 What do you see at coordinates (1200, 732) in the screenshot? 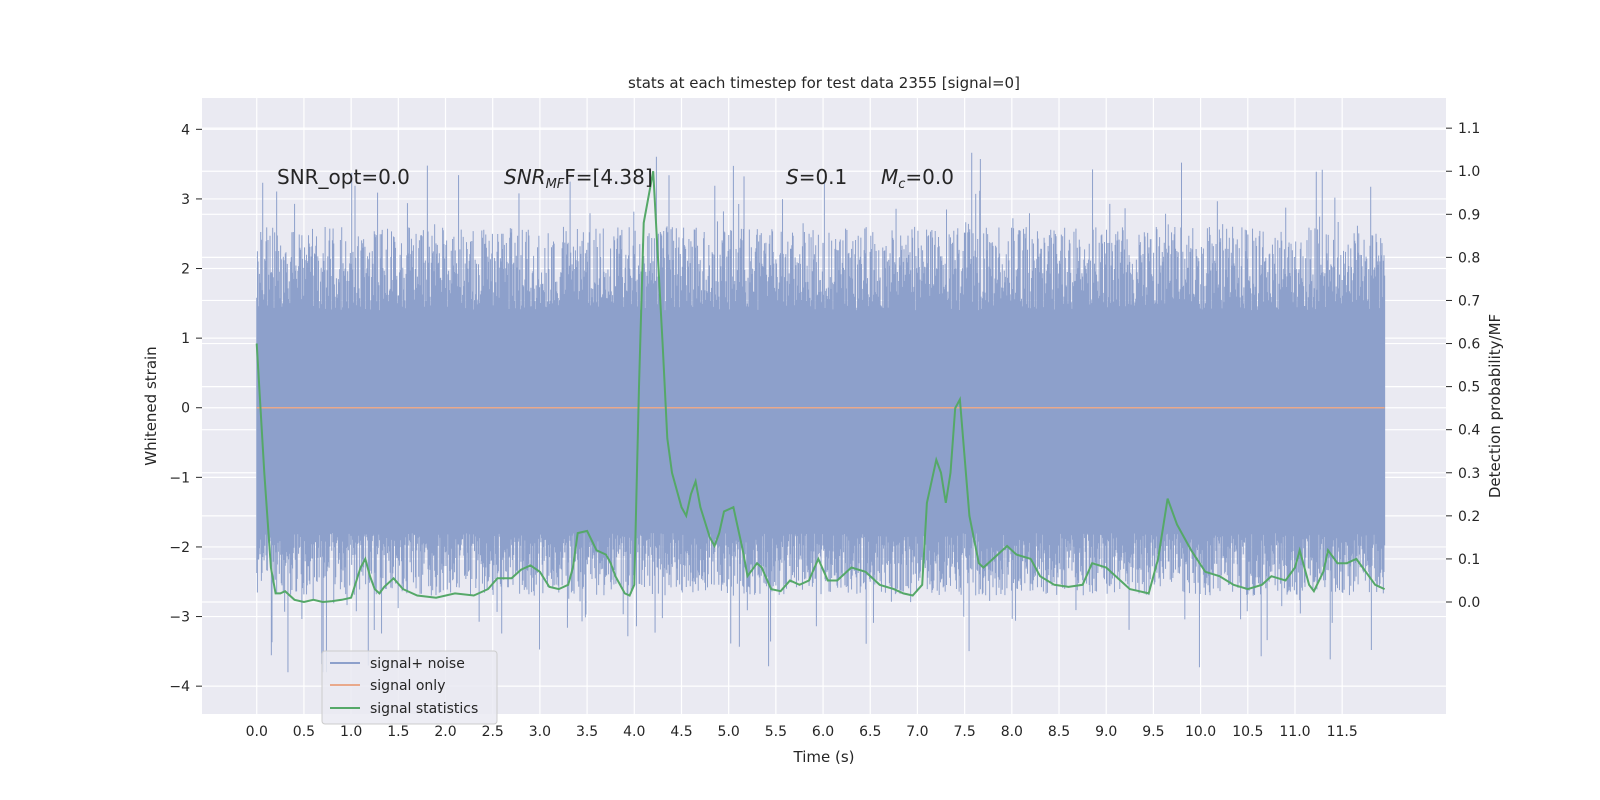
I see `x-tick-label: 10.0` at bounding box center [1200, 732].